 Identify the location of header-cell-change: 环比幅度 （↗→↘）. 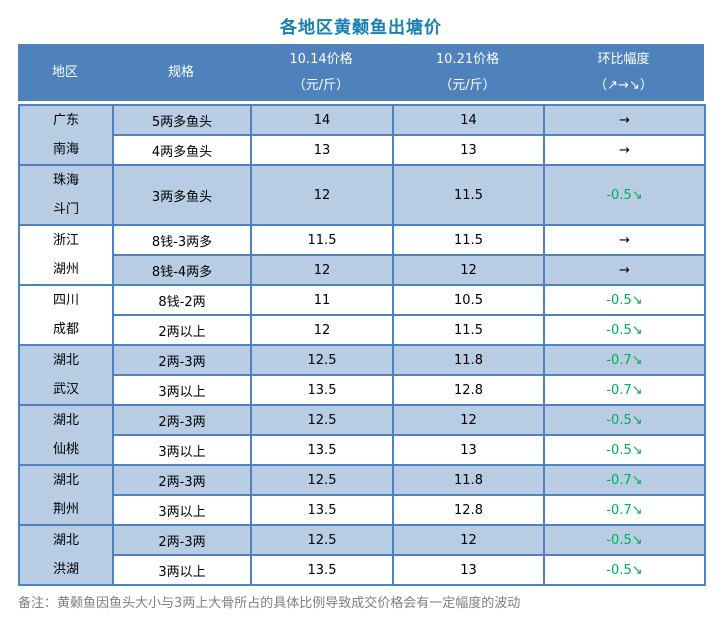
(623, 72).